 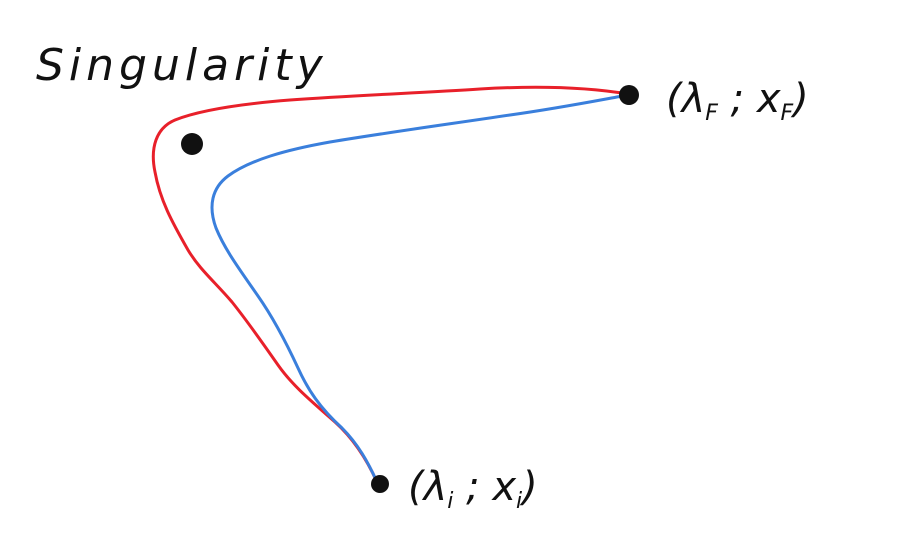 I want to click on svg-text: (λi ; xi), so click(x=473, y=489).